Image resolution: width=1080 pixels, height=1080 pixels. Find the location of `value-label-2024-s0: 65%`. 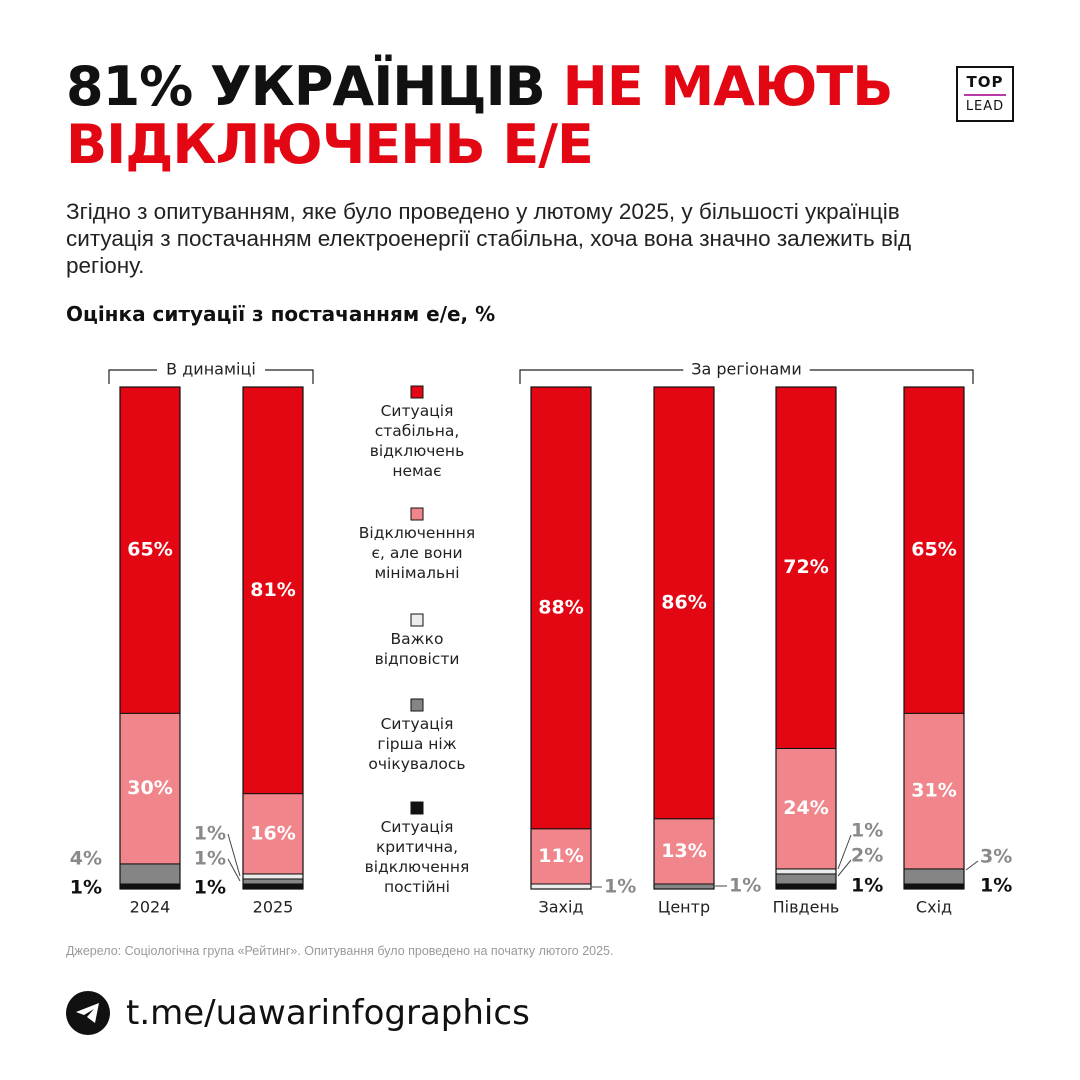

value-label-2024-s0: 65% is located at coordinates (149, 550).